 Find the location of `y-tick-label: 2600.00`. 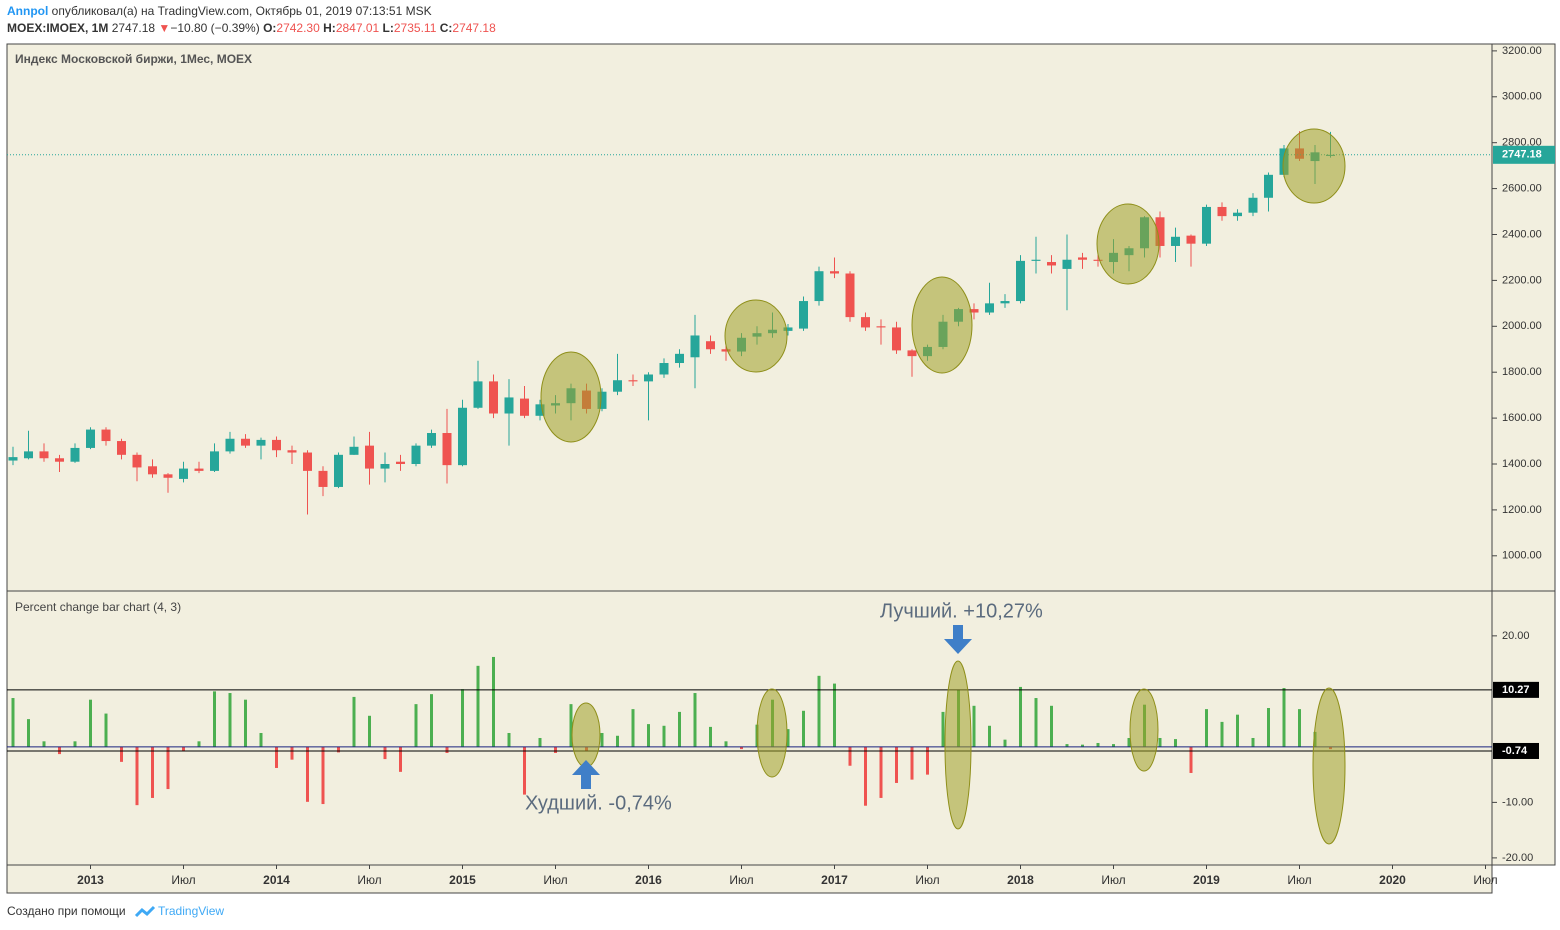

y-tick-label: 2600.00 is located at coordinates (1522, 188).